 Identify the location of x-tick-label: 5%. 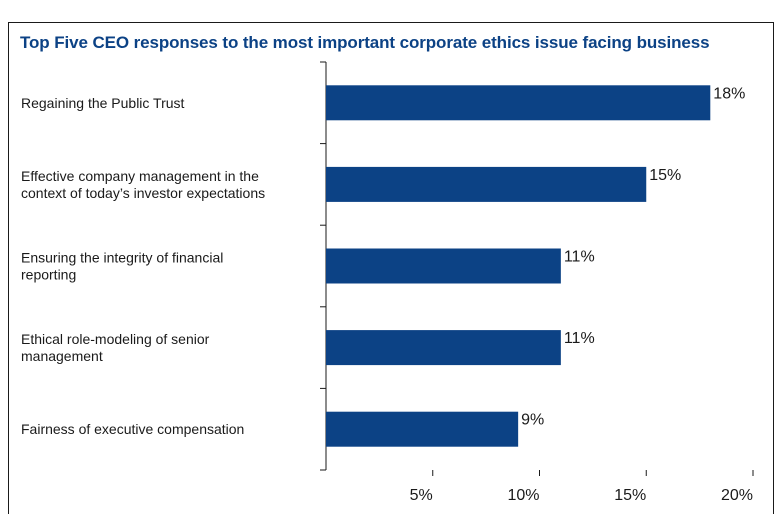
(421, 495).